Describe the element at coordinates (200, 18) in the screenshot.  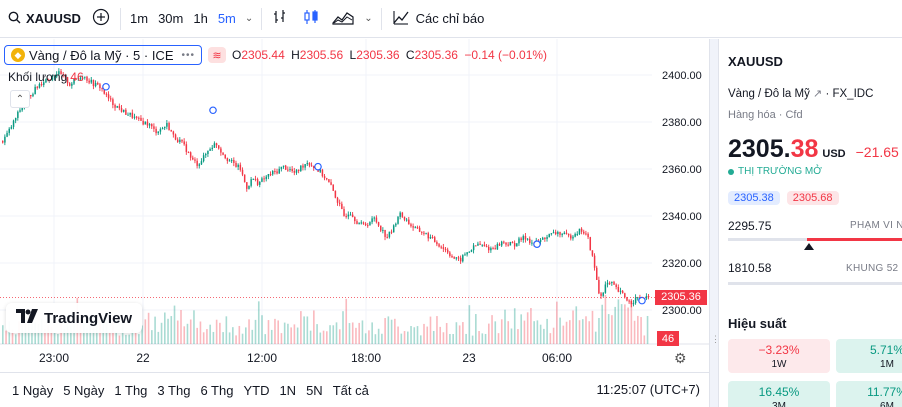
I see `timeframe-1h: 1h` at that location.